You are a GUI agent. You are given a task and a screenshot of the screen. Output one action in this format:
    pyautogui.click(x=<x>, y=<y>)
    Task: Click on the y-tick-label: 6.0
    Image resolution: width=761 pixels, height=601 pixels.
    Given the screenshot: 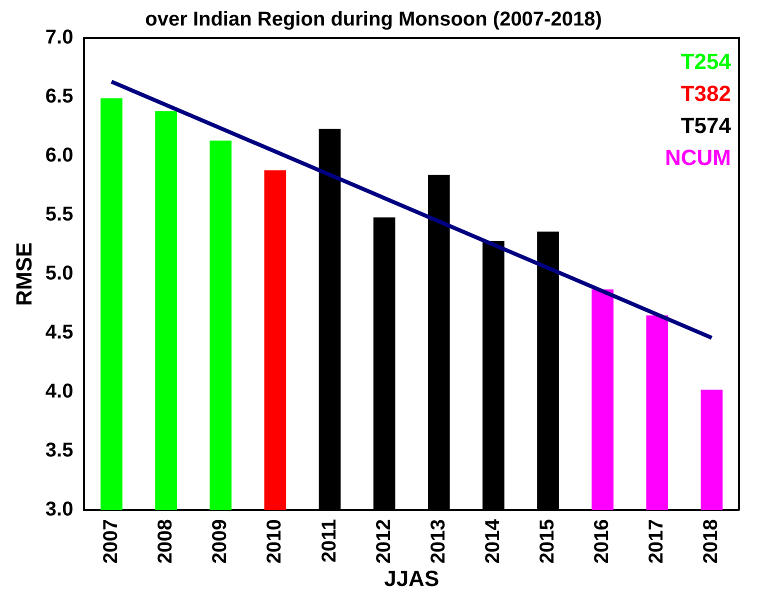 What is the action you would take?
    pyautogui.click(x=59, y=155)
    